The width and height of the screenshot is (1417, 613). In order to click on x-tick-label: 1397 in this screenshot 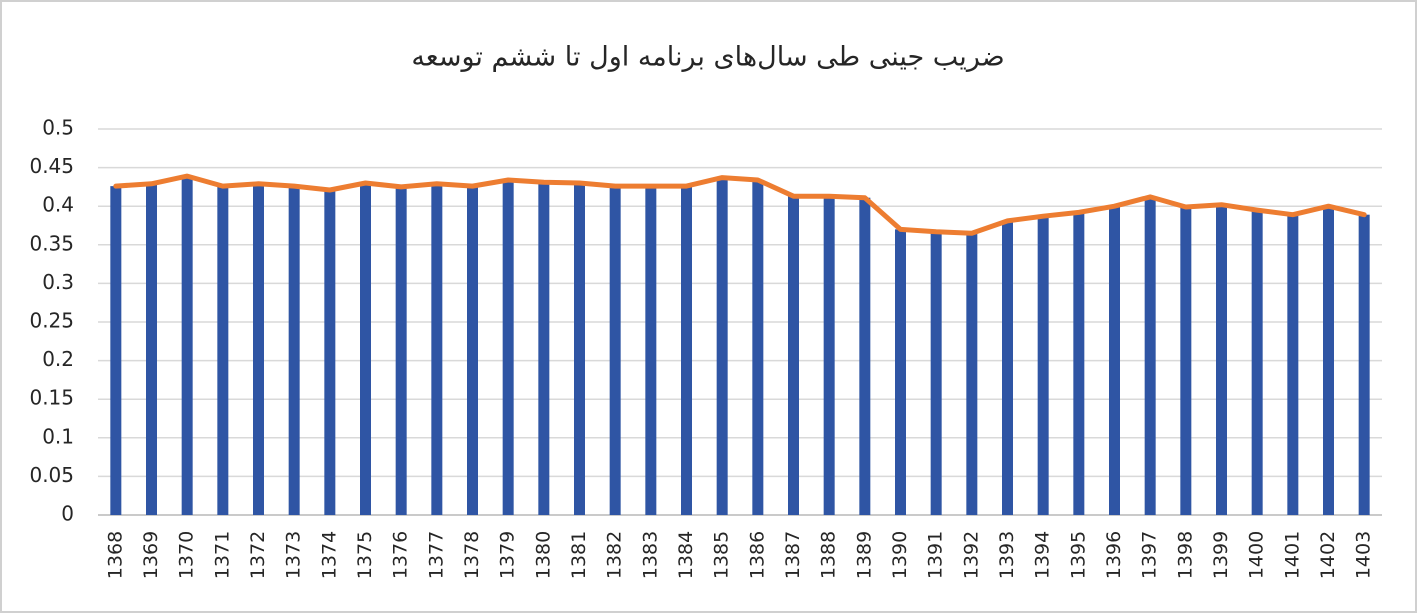, I will do `click(1150, 555)`.